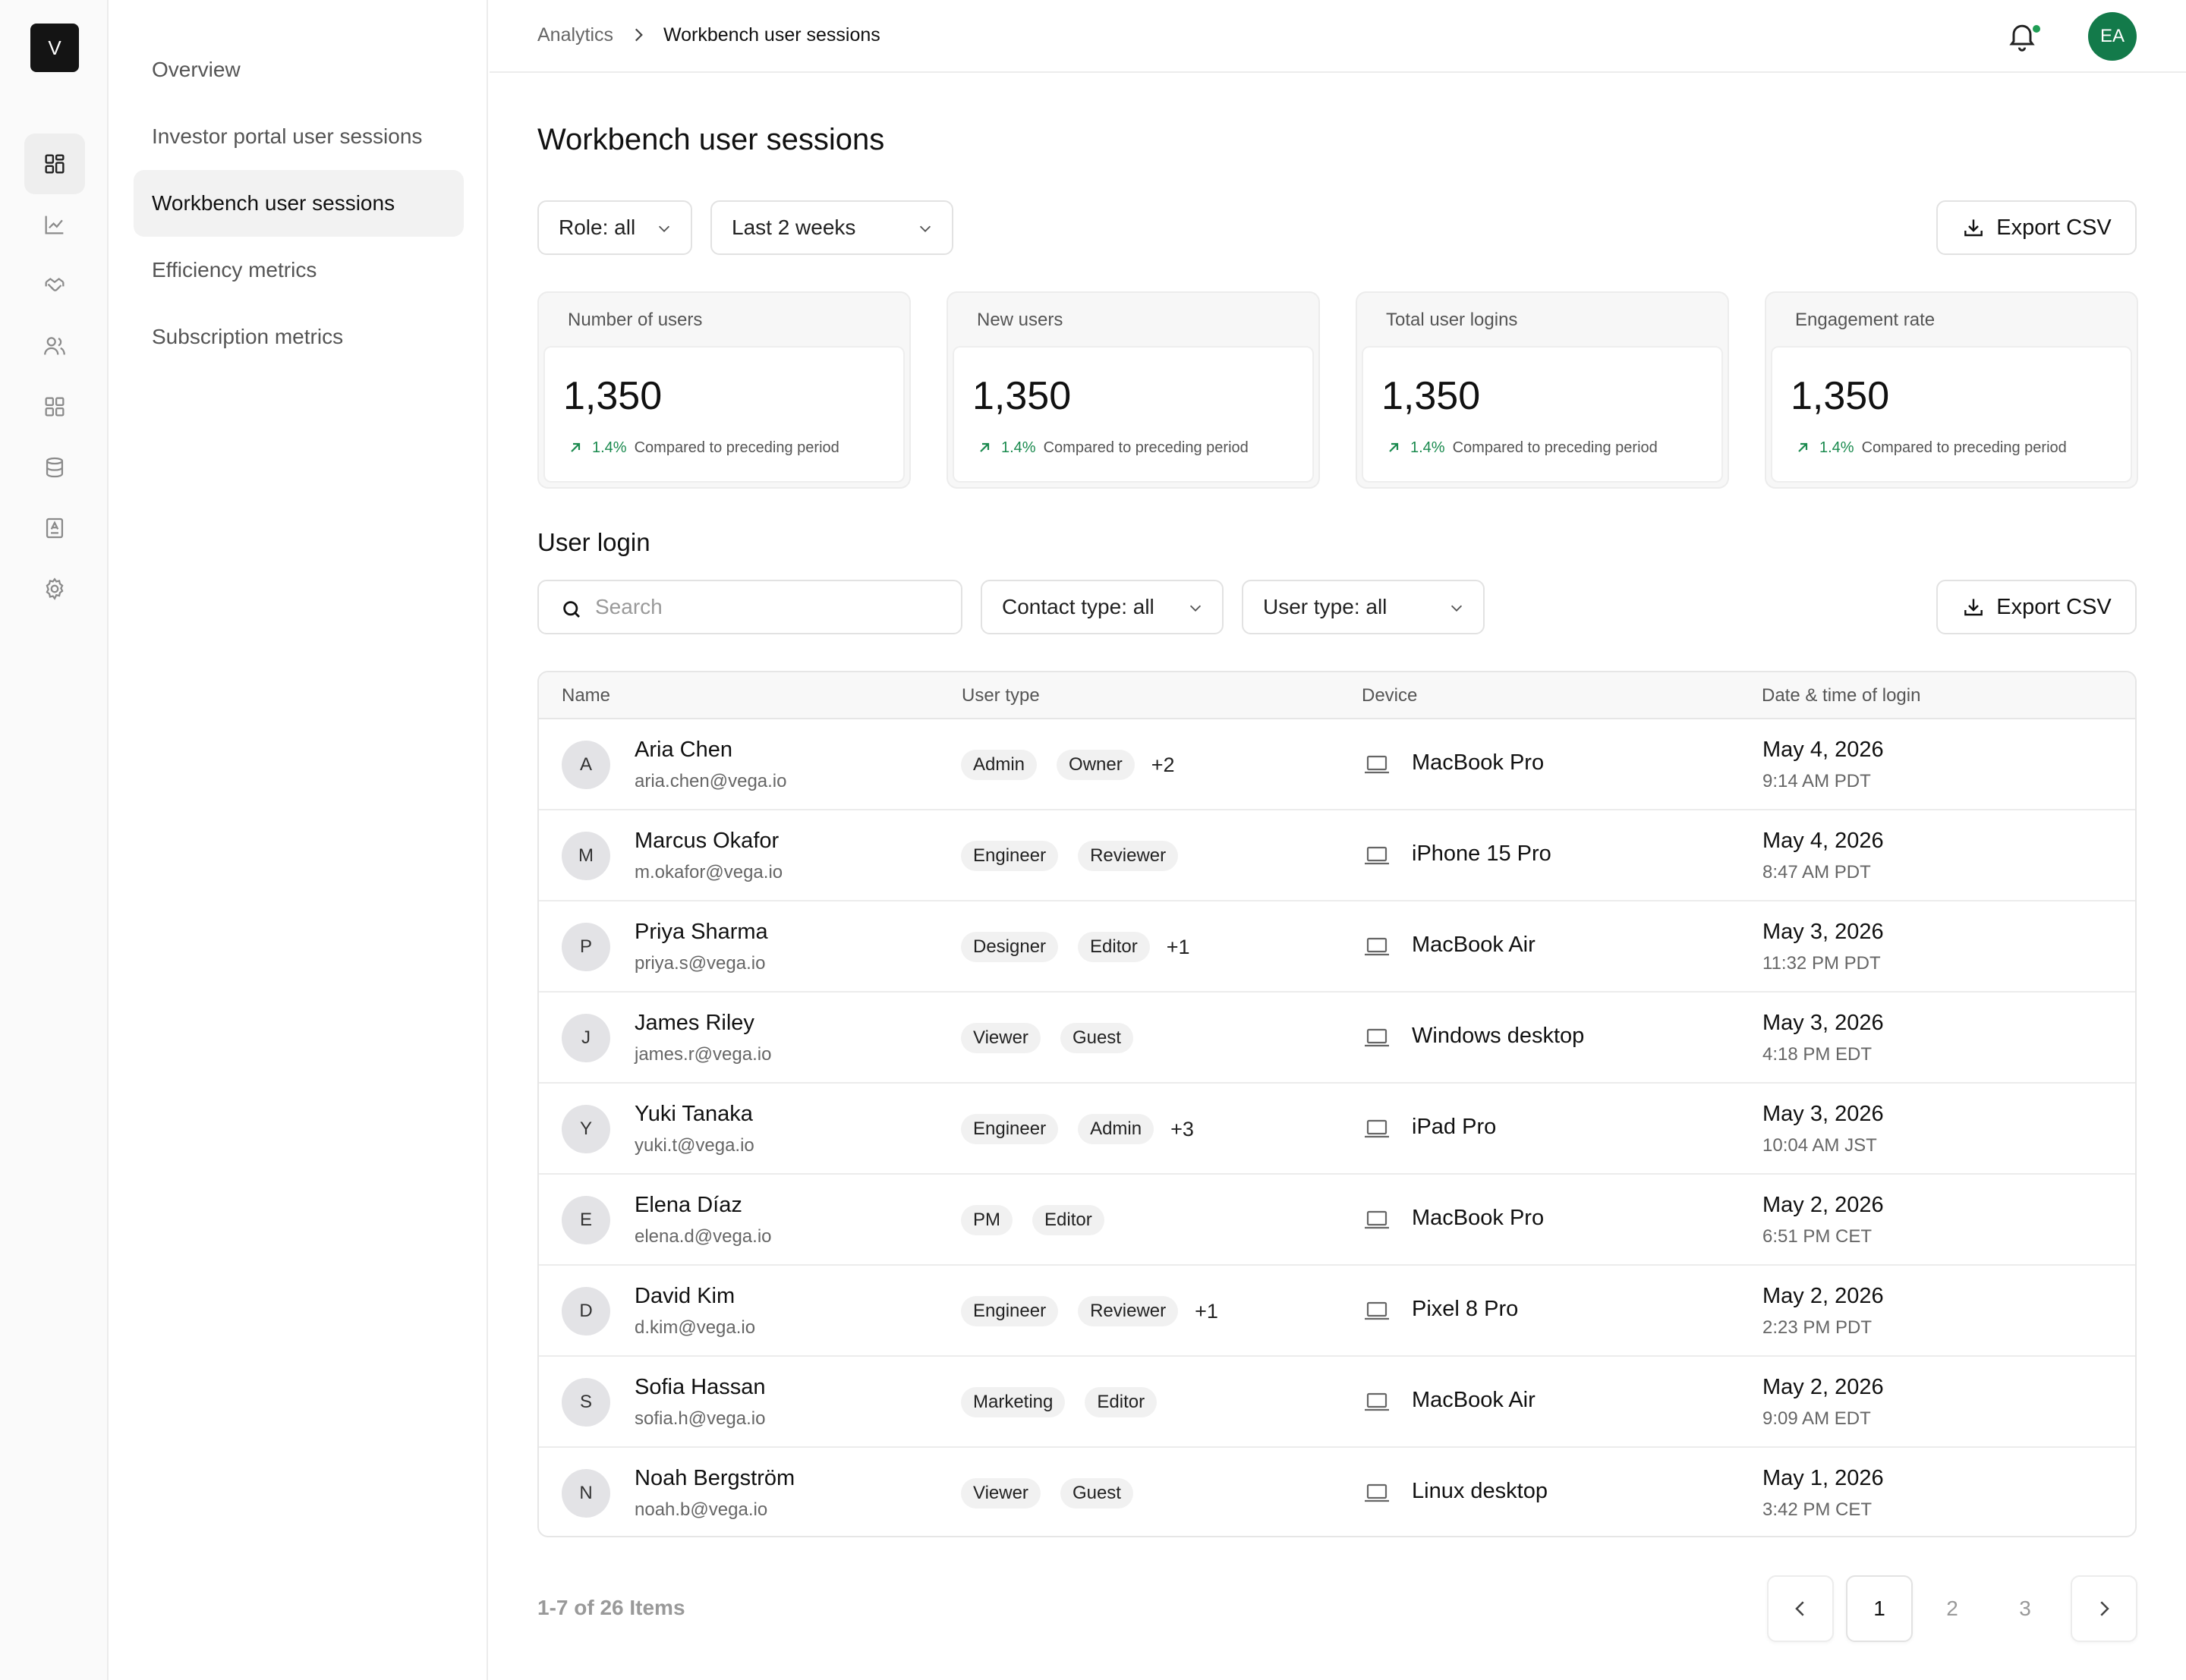 Image resolution: width=2186 pixels, height=1680 pixels. Describe the element at coordinates (1521, 448) in the screenshot. I see `kpi-trend: 1.4% Compared to preceding period` at that location.